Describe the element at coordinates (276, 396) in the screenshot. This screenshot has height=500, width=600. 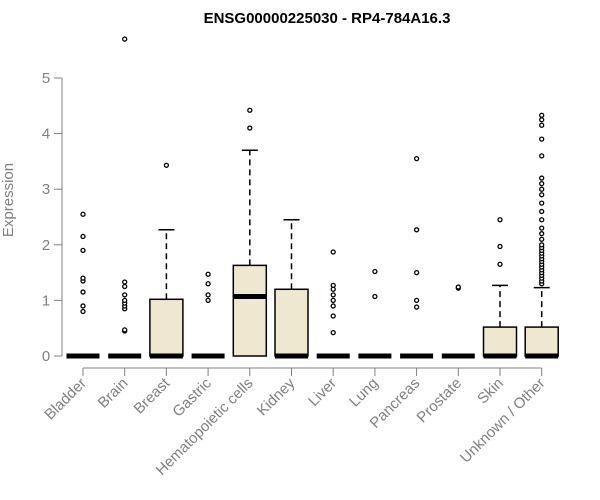
I see `x-tick-label: Kidney` at that location.